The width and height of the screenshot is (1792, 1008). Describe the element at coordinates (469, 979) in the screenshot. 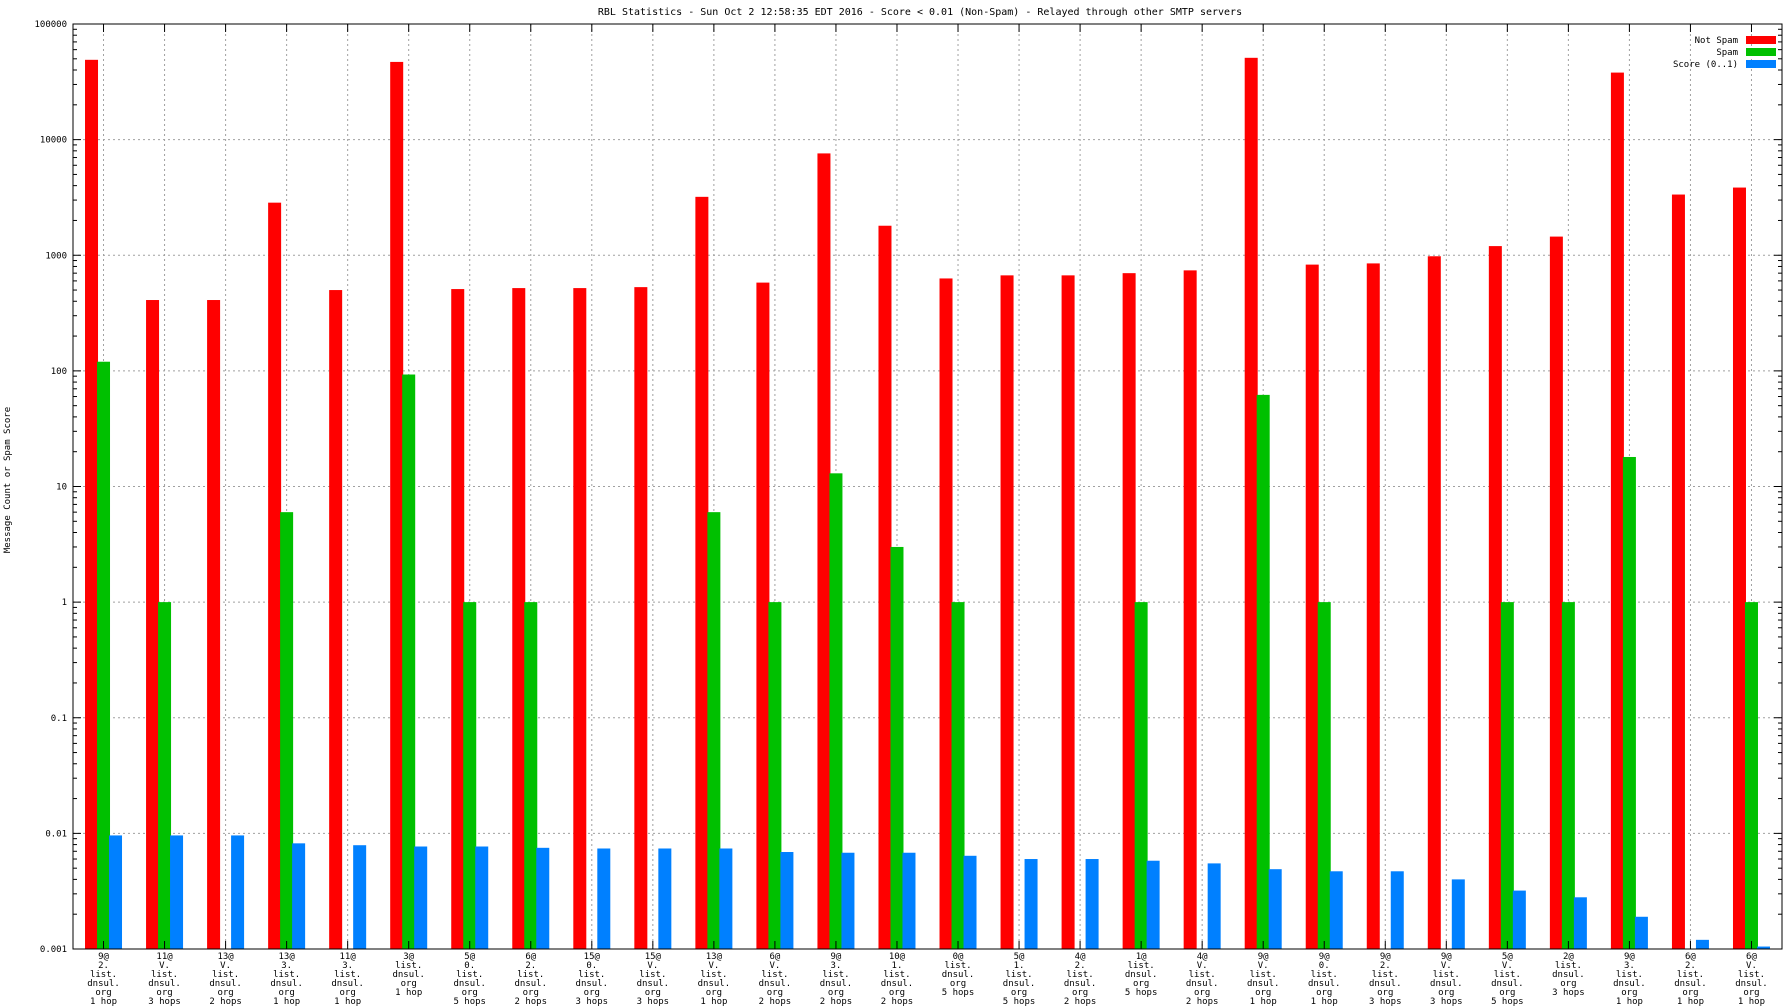

I see `x-tick-label: 5@ 0. list. dnsul. org 5 hops` at that location.